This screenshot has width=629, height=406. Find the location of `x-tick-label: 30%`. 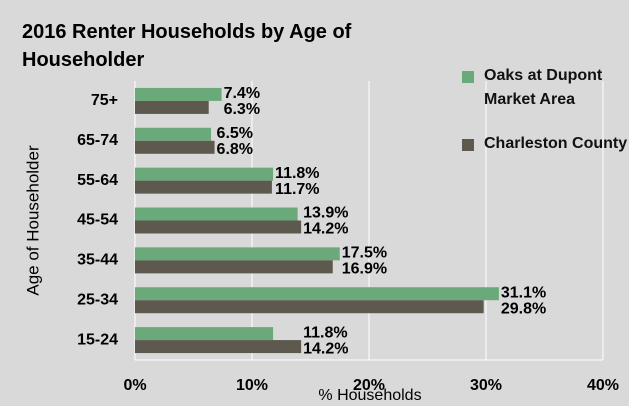

x-tick-label: 30% is located at coordinates (486, 385).